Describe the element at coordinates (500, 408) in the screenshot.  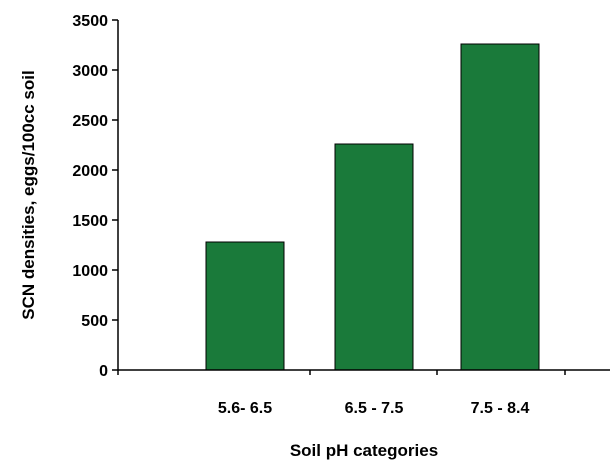
I see `x-tick-label: 7.5 - 8.4` at that location.